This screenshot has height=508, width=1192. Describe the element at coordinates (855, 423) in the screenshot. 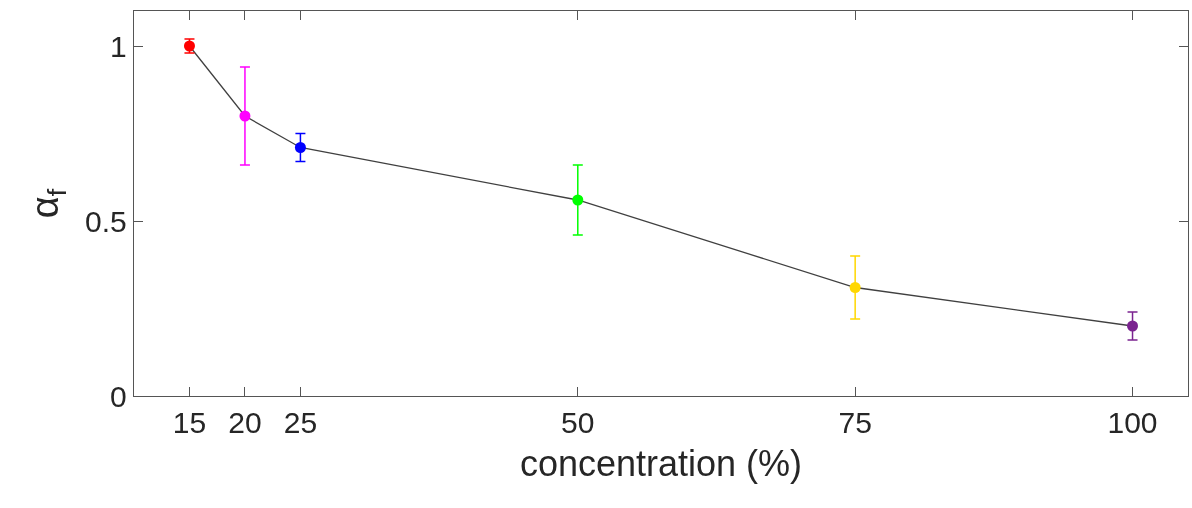

I see `x-tick-label: 75` at that location.